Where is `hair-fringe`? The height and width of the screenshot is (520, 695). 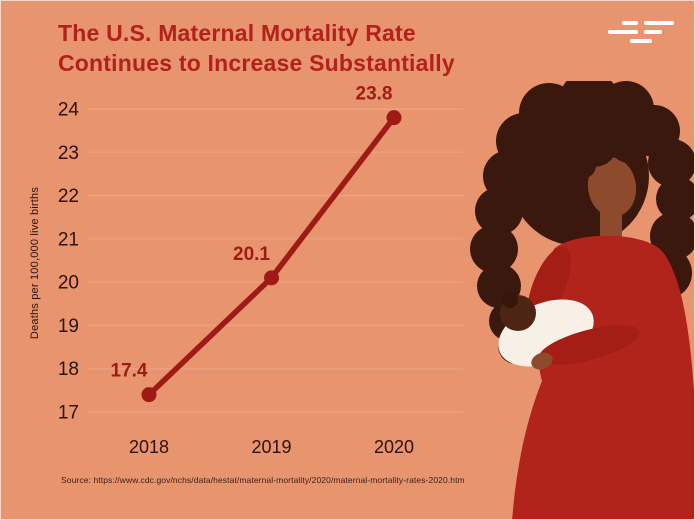 hair-fringe is located at coordinates (608, 149).